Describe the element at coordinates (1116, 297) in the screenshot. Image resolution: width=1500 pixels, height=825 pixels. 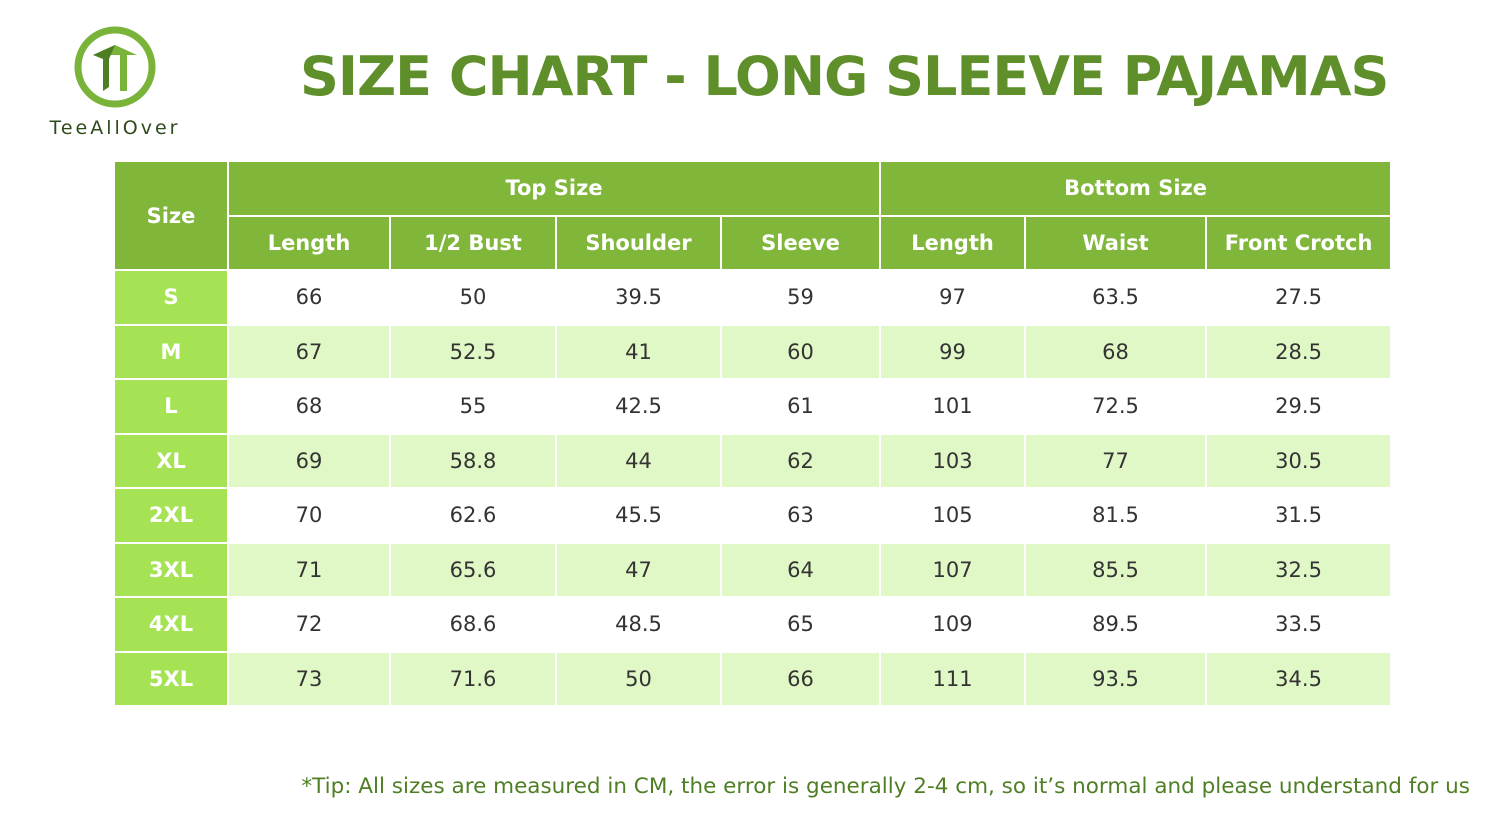
I see `table-cell: 63.5` at that location.